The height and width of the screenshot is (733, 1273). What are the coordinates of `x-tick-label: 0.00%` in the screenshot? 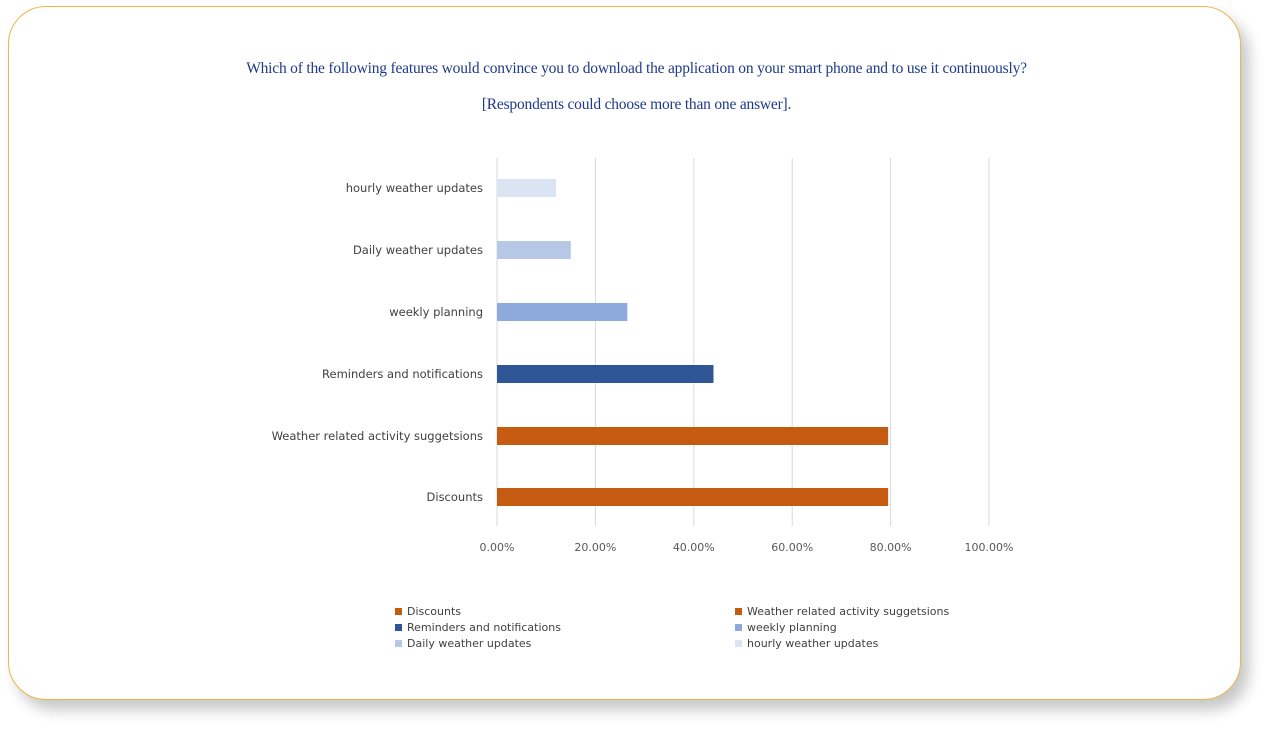 It's located at (497, 547).